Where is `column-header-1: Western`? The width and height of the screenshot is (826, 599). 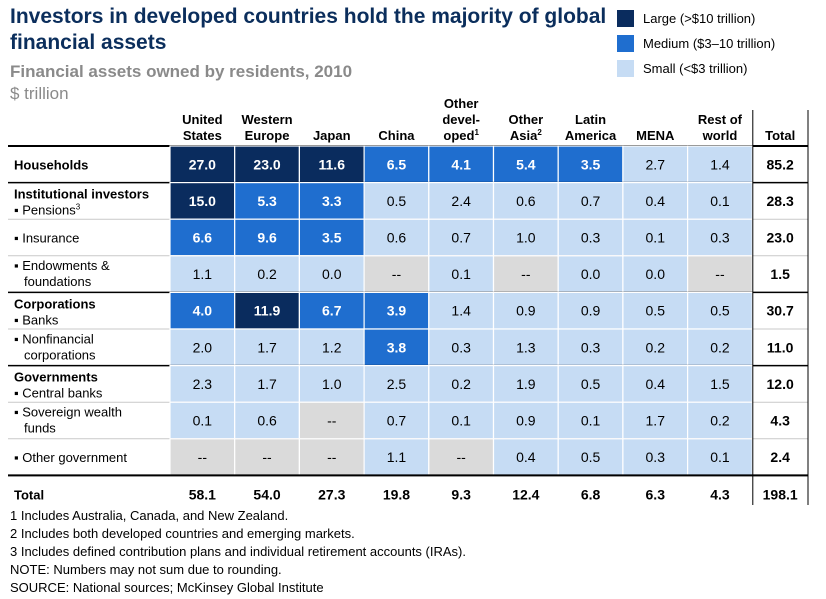 column-header-1: Western is located at coordinates (267, 119).